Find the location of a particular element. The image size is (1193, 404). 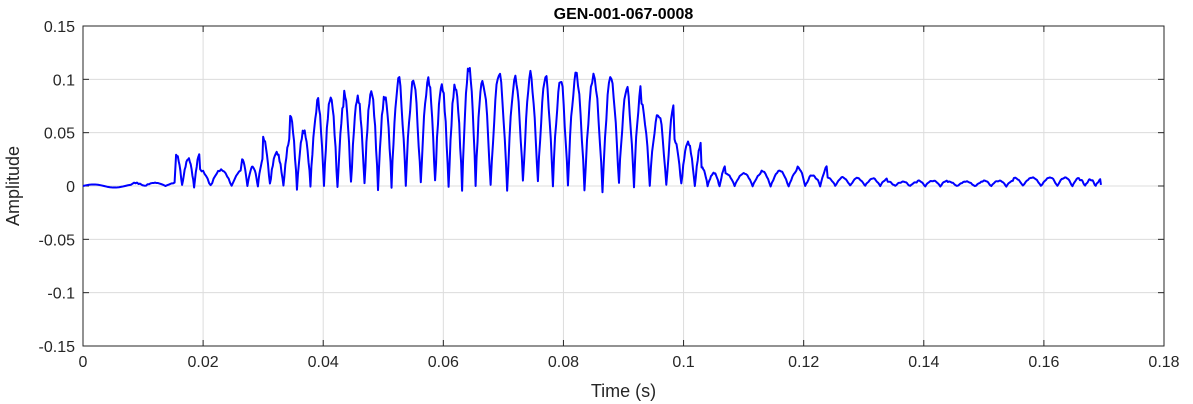

y-tick-label: 0 is located at coordinates (70, 187).